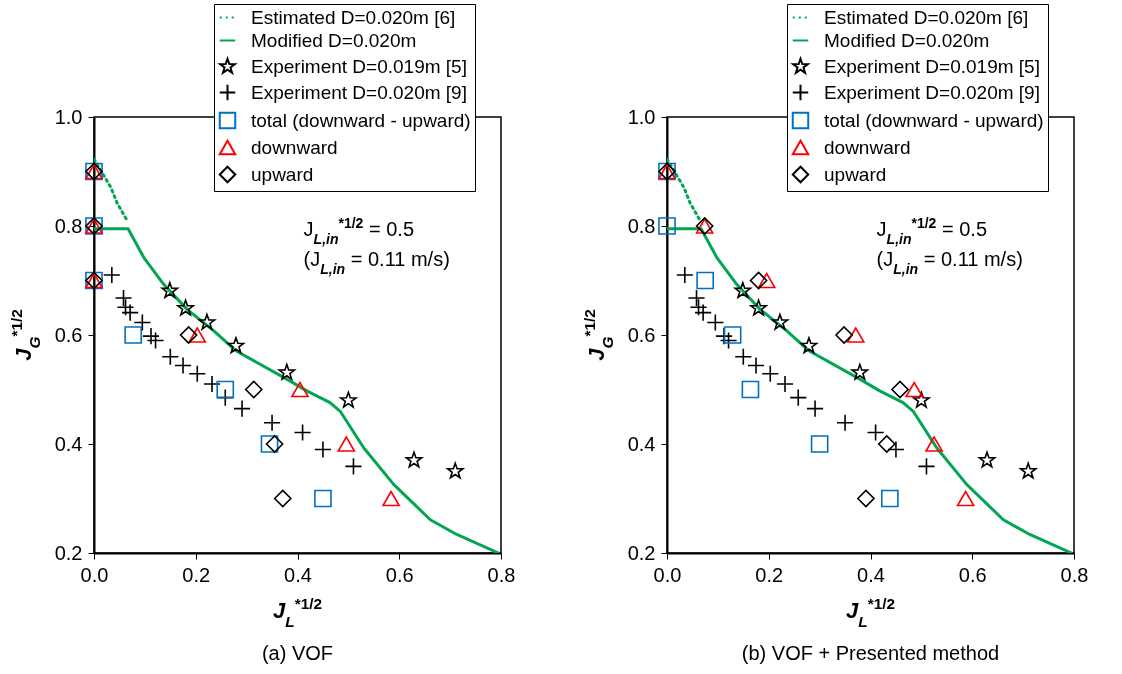  What do you see at coordinates (870, 653) in the screenshot?
I see `text: (b) VOF + Presented method` at bounding box center [870, 653].